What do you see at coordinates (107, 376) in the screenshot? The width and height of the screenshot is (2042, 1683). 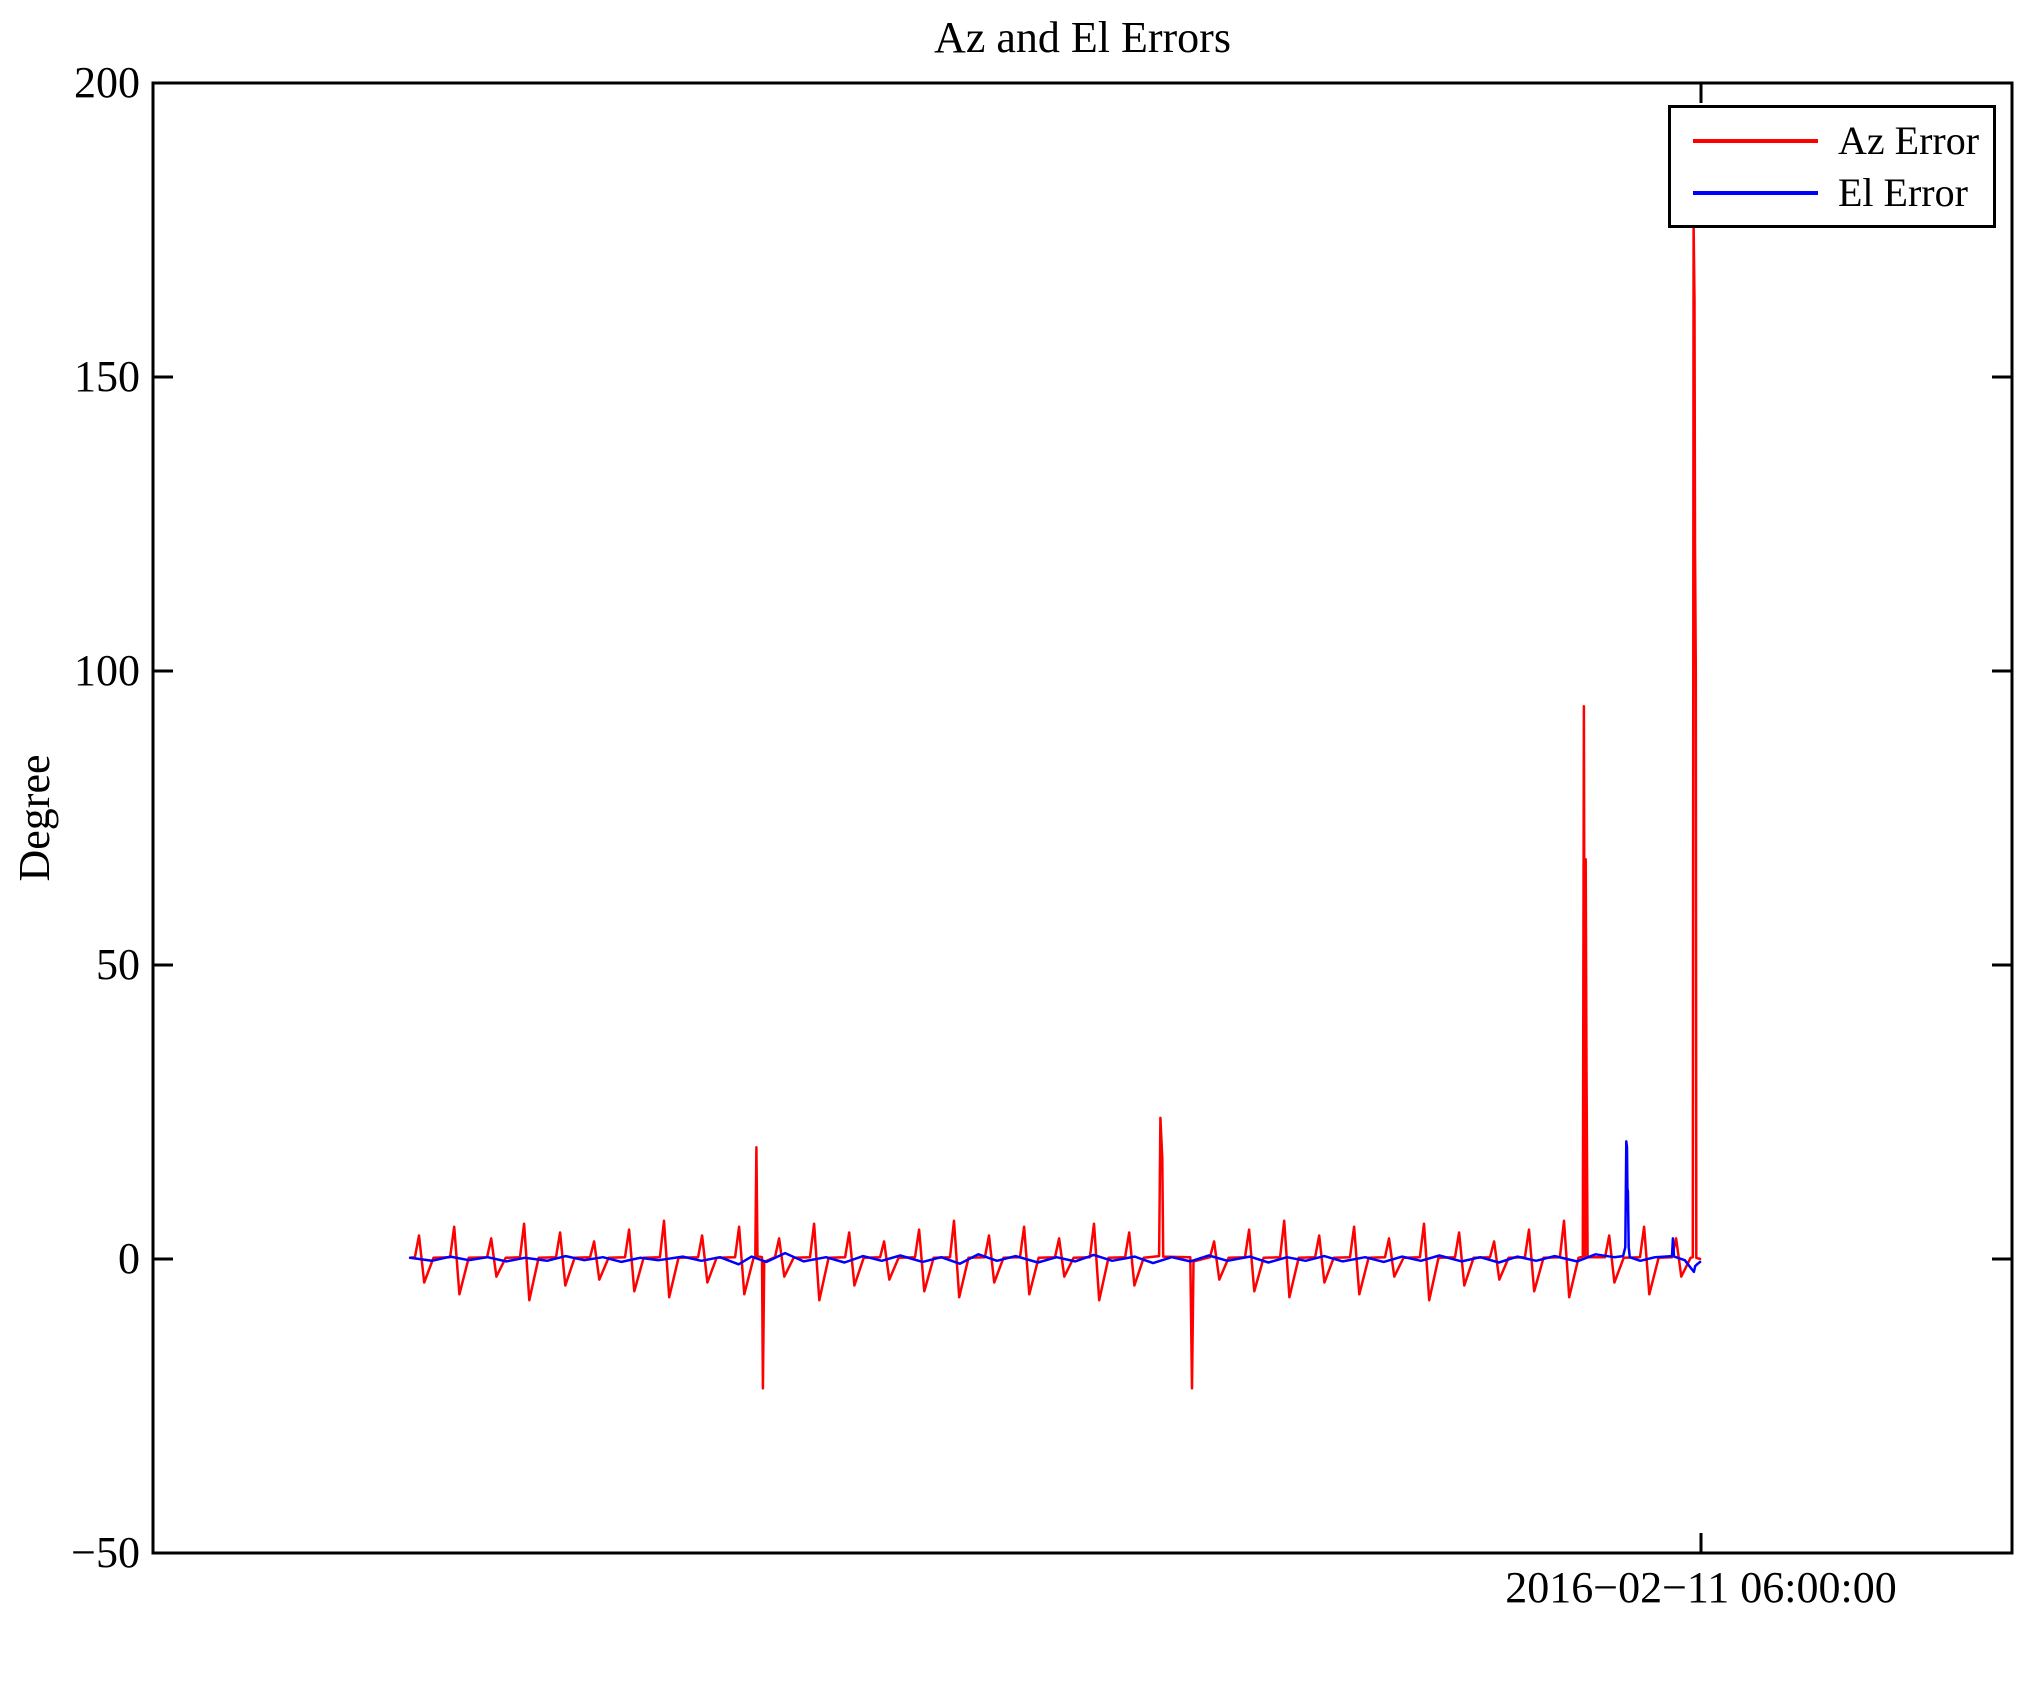 I see `ytick-label-150: 150` at bounding box center [107, 376].